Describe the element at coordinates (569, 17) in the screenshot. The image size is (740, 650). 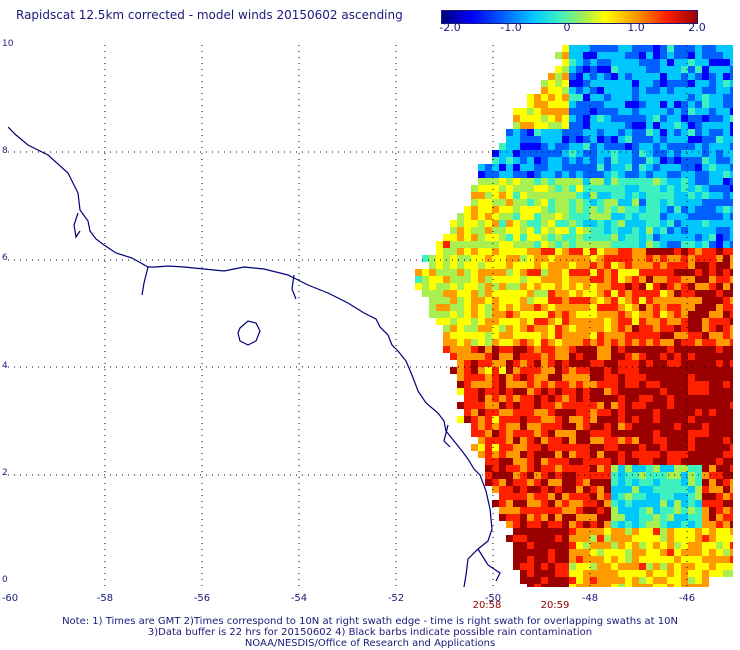
I see `colorbar` at that location.